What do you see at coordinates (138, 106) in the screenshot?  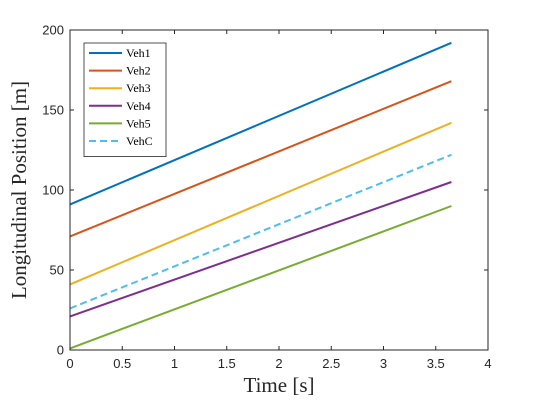 I see `legend-label: Veh4` at bounding box center [138, 106].